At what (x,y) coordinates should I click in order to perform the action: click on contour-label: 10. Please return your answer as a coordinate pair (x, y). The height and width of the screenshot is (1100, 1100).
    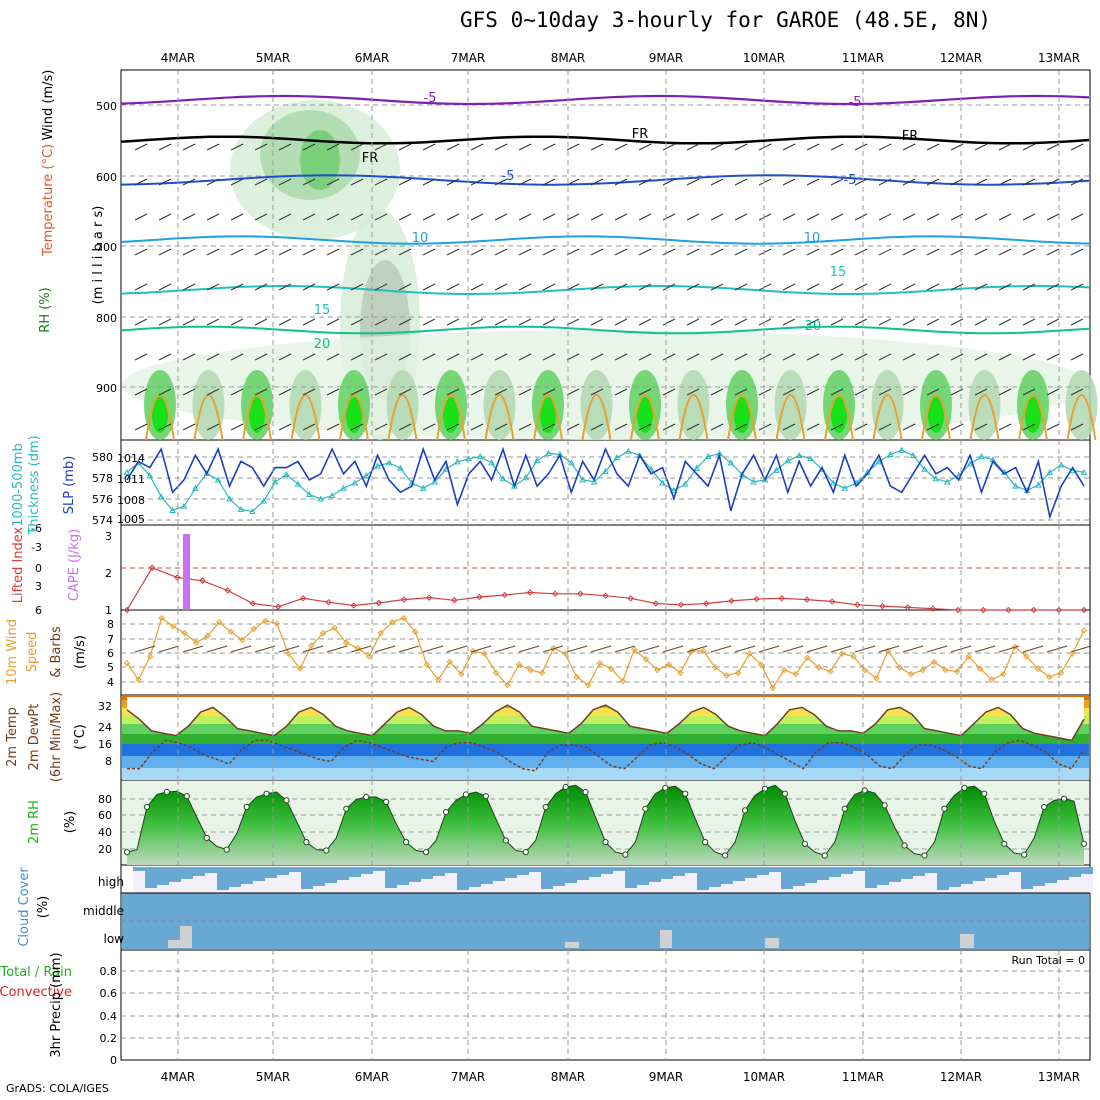
    Looking at the image, I should click on (420, 238).